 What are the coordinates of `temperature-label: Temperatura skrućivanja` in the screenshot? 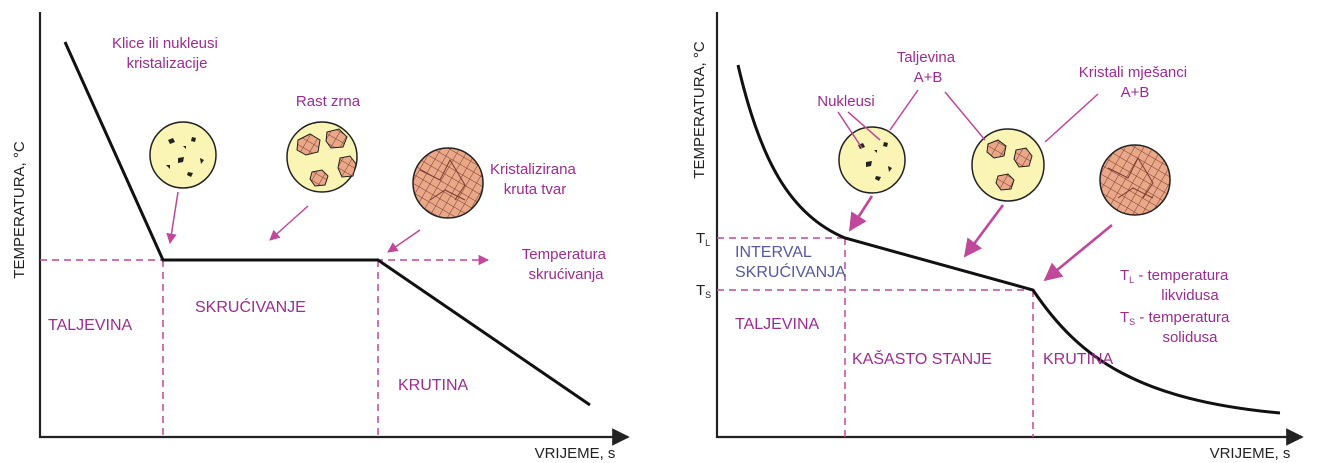 It's located at (566, 264).